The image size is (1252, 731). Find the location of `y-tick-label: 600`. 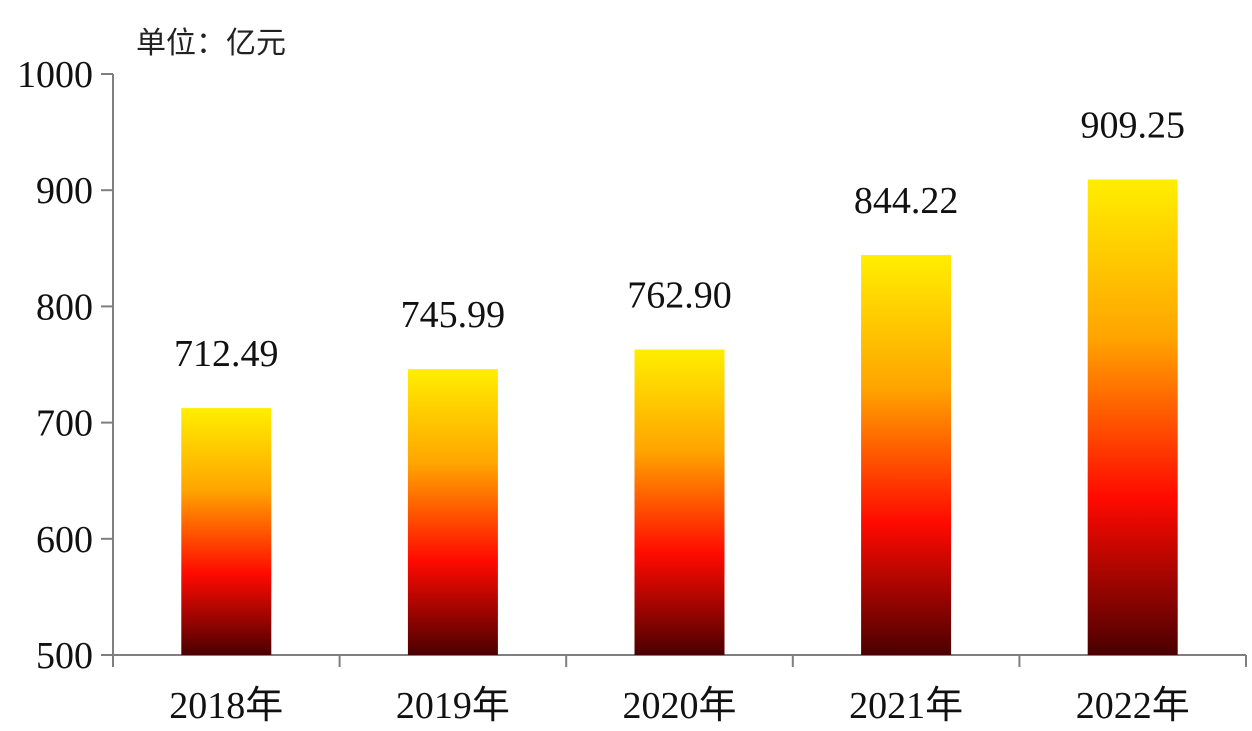

y-tick-label: 600 is located at coordinates (64, 540).